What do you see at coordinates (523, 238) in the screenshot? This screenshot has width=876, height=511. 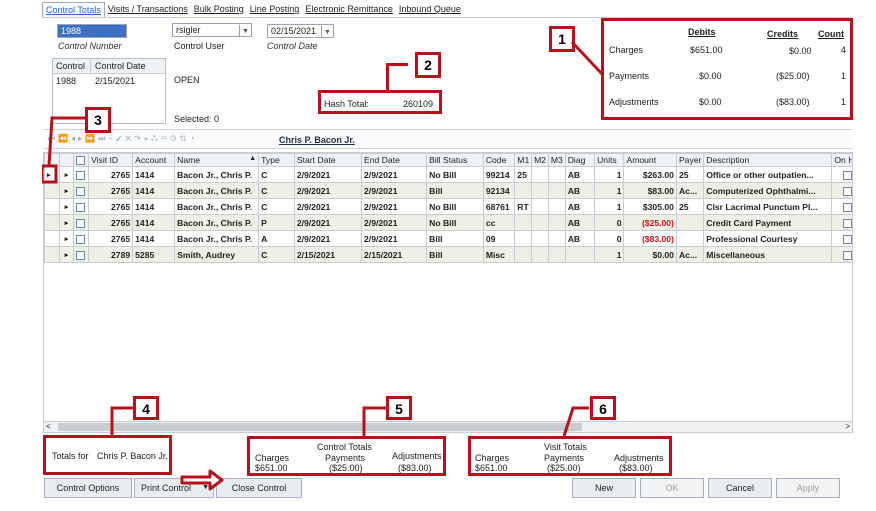 I see `cell-m1` at bounding box center [523, 238].